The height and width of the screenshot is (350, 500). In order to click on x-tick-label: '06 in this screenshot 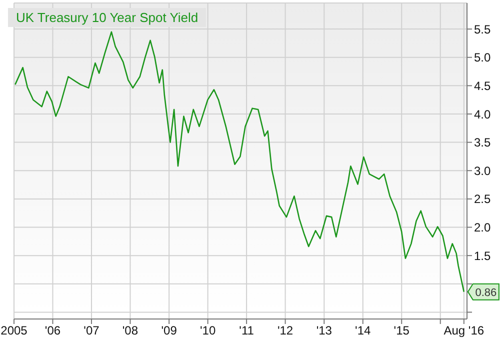, I will do `click(52, 331)`.